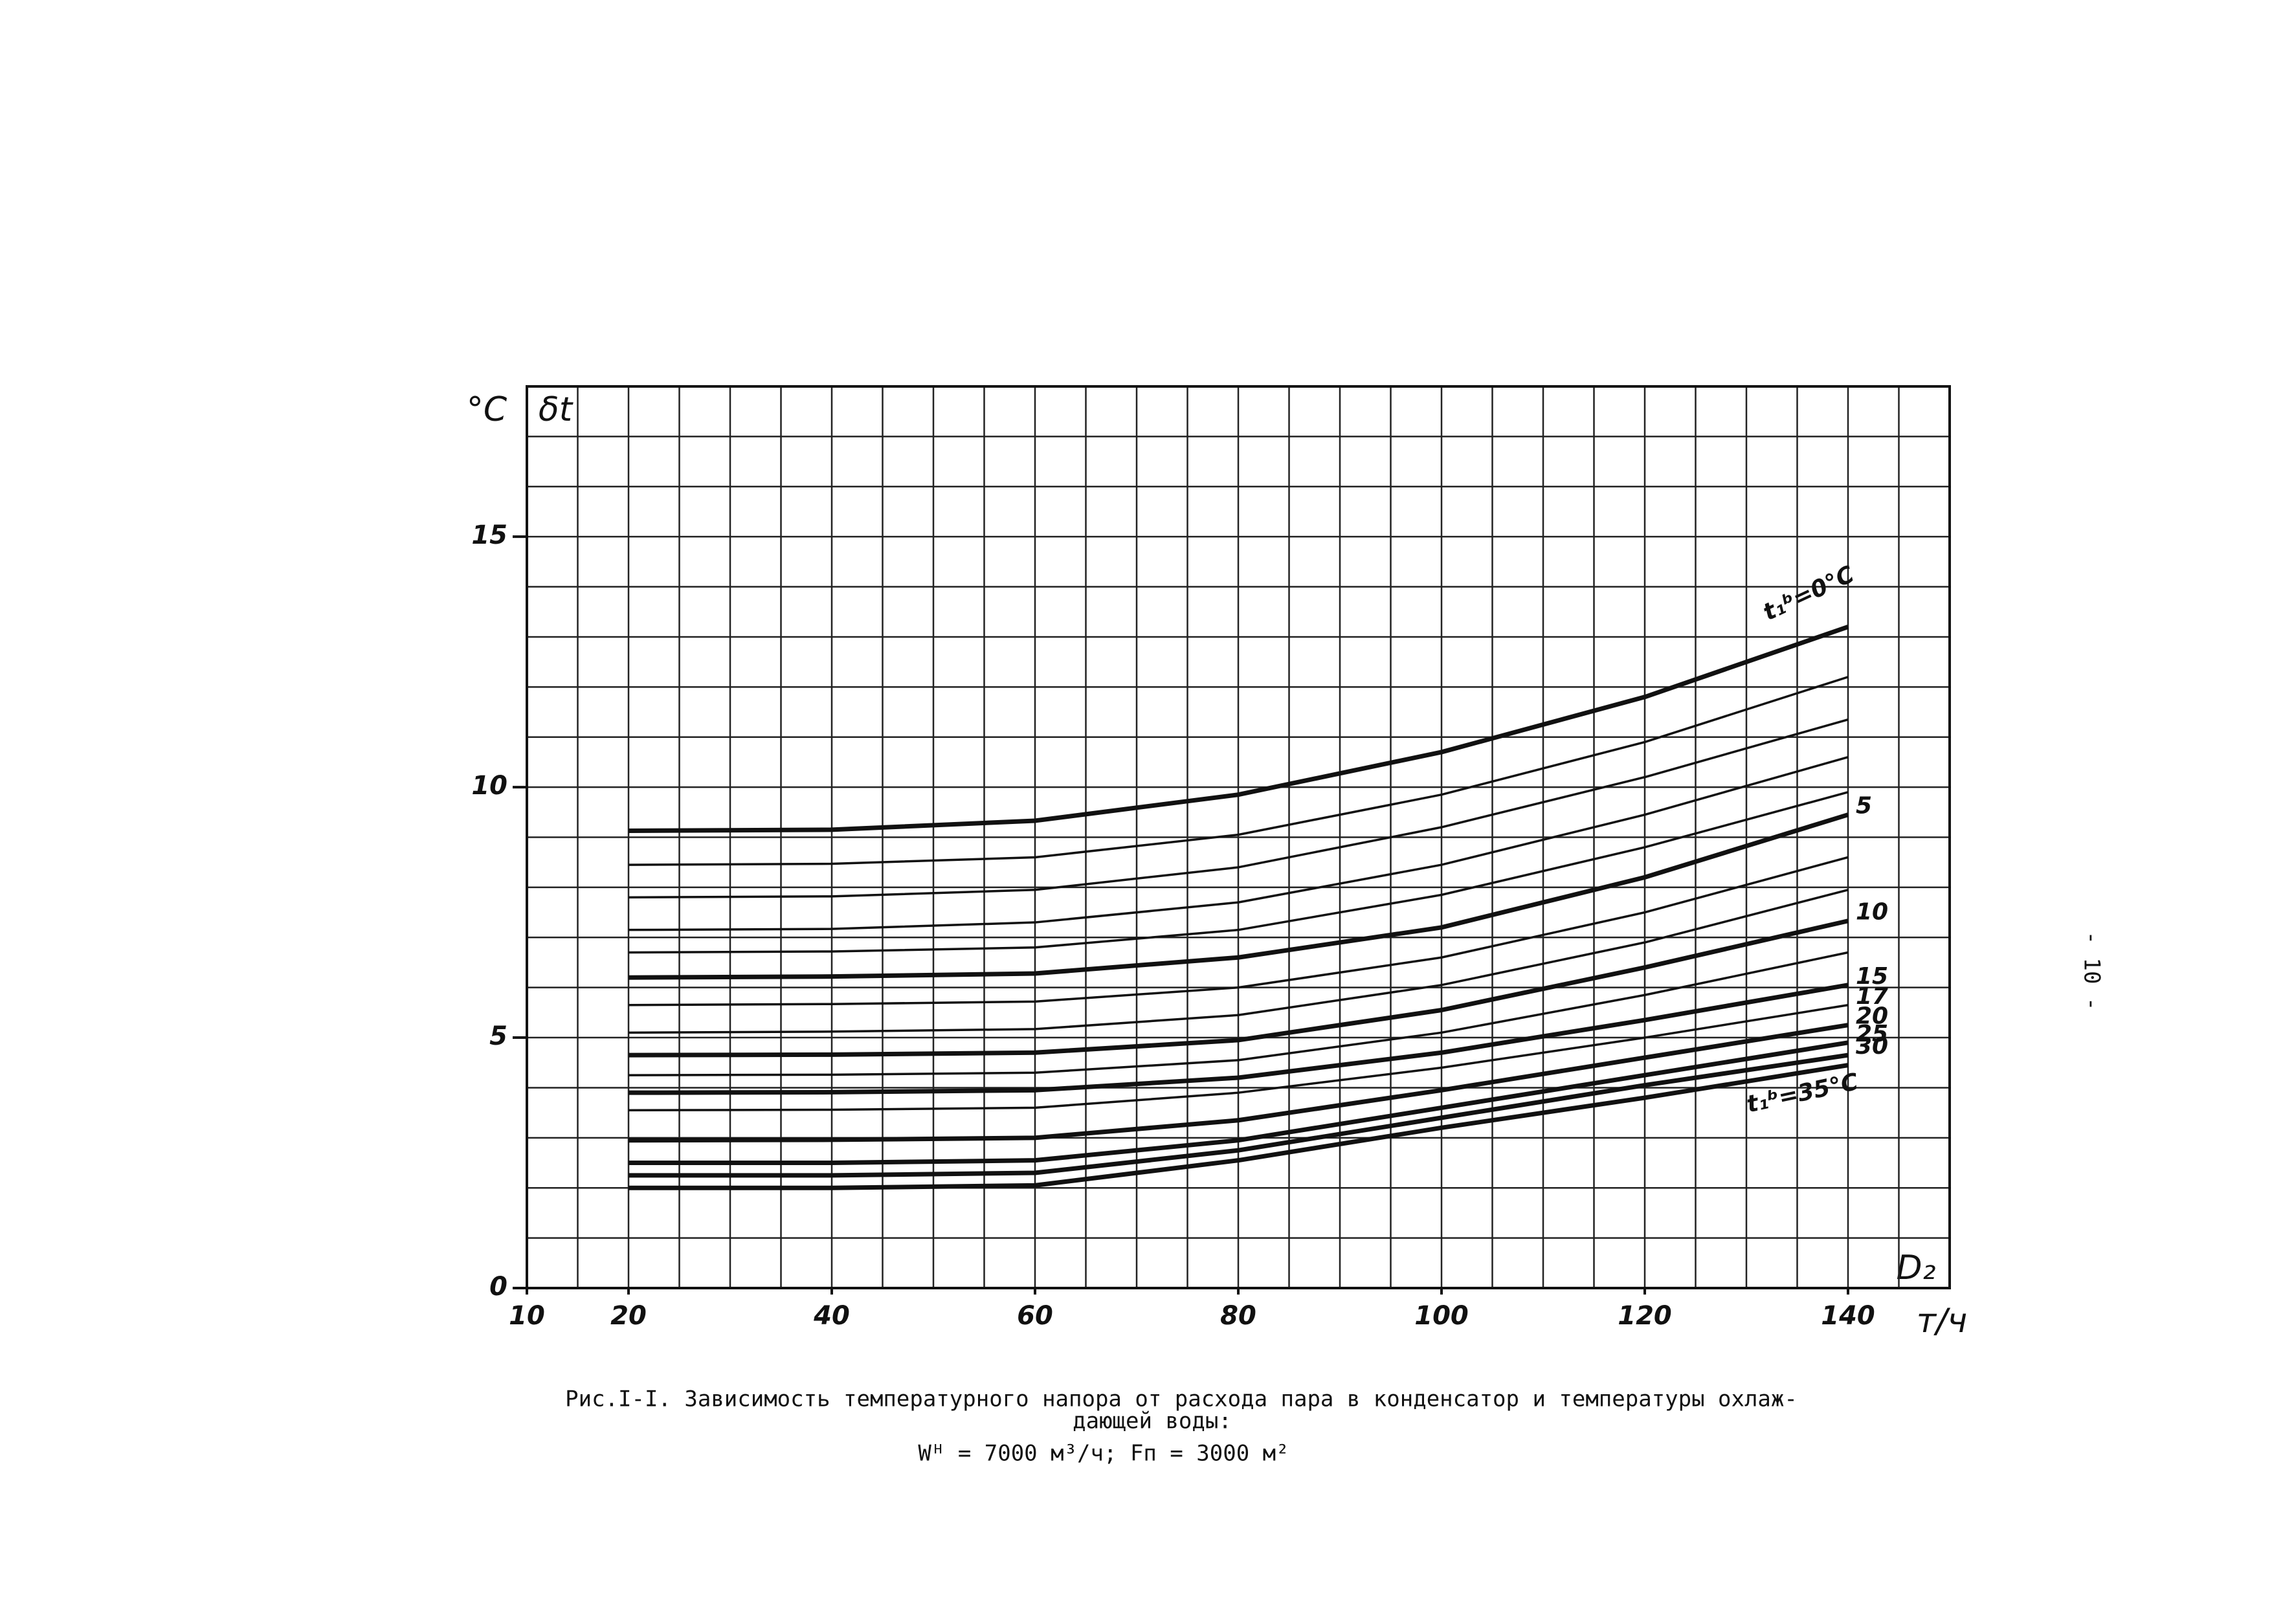 The height and width of the screenshot is (1624, 2283). Describe the element at coordinates (1872, 913) in the screenshot. I see `series-label: 10` at that location.